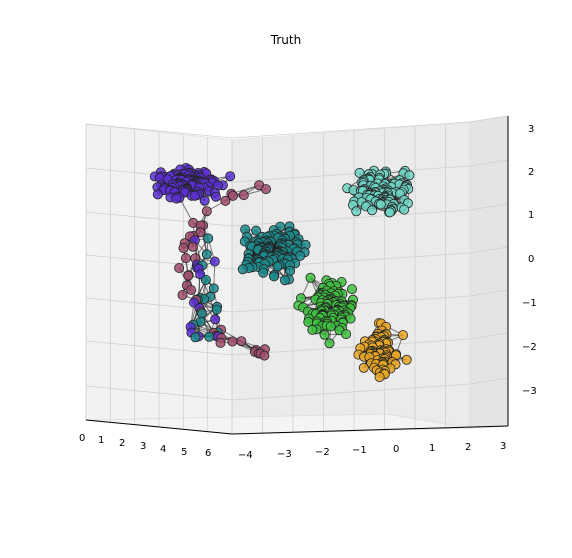  I want to click on z-tick-label: 1, so click(531, 215).